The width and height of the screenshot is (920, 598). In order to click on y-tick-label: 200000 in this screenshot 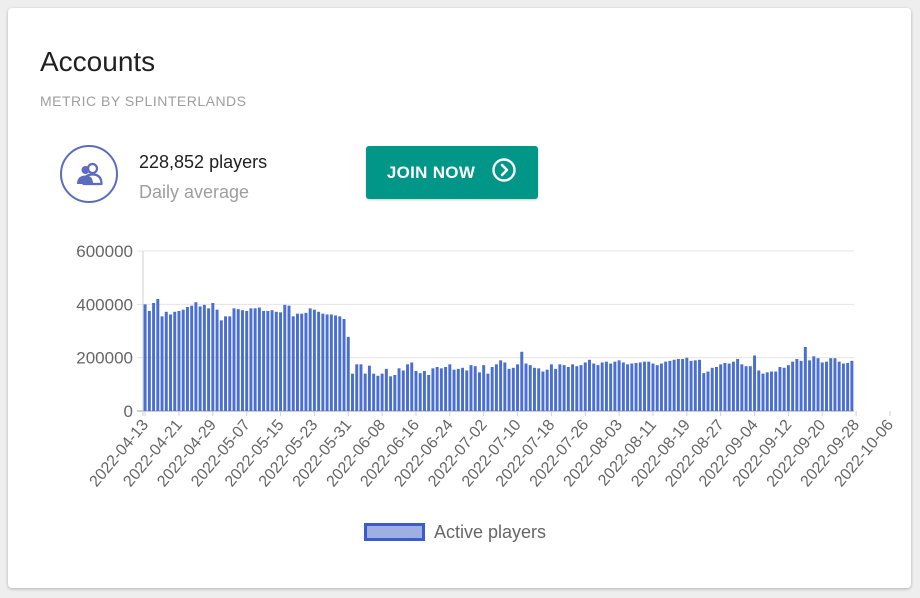, I will do `click(104, 358)`.